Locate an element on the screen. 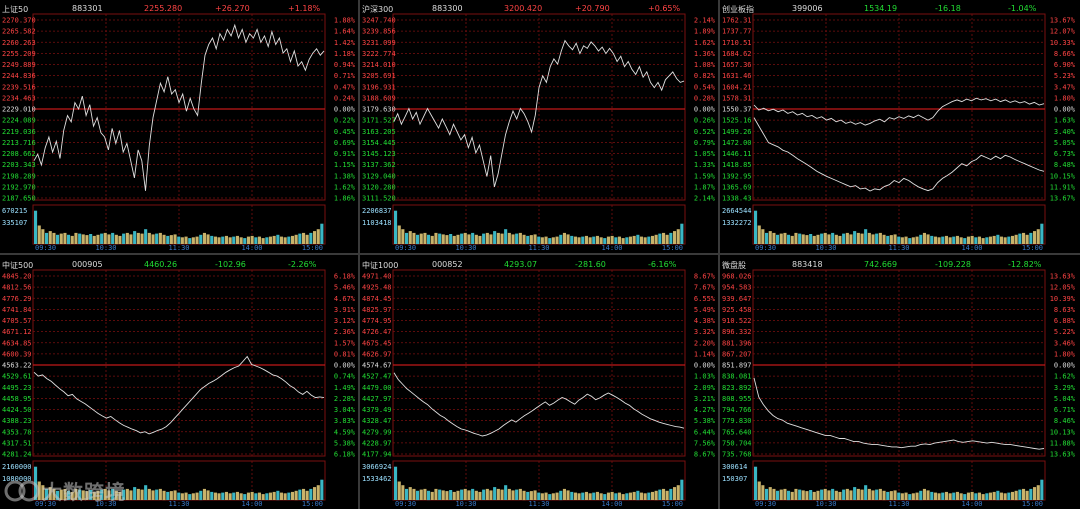 The width and height of the screenshot is (1080, 509). price-tick-label: 4495.23 is located at coordinates (17, 388).